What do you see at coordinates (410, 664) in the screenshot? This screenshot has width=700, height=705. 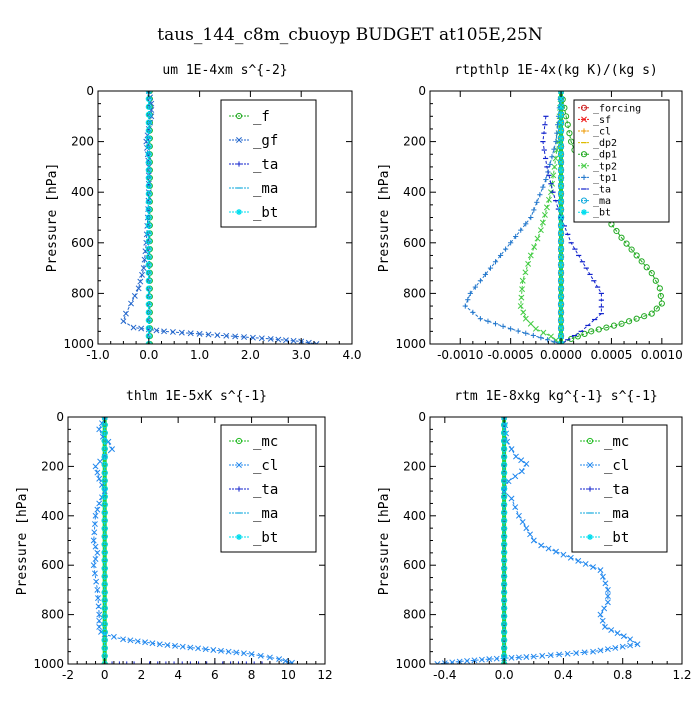 I see `y-tick-label: 1000` at bounding box center [410, 664].